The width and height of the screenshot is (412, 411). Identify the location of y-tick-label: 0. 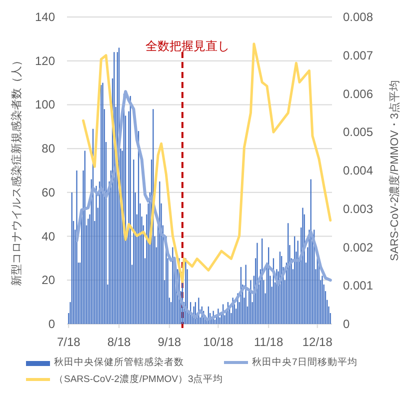
(52, 324).